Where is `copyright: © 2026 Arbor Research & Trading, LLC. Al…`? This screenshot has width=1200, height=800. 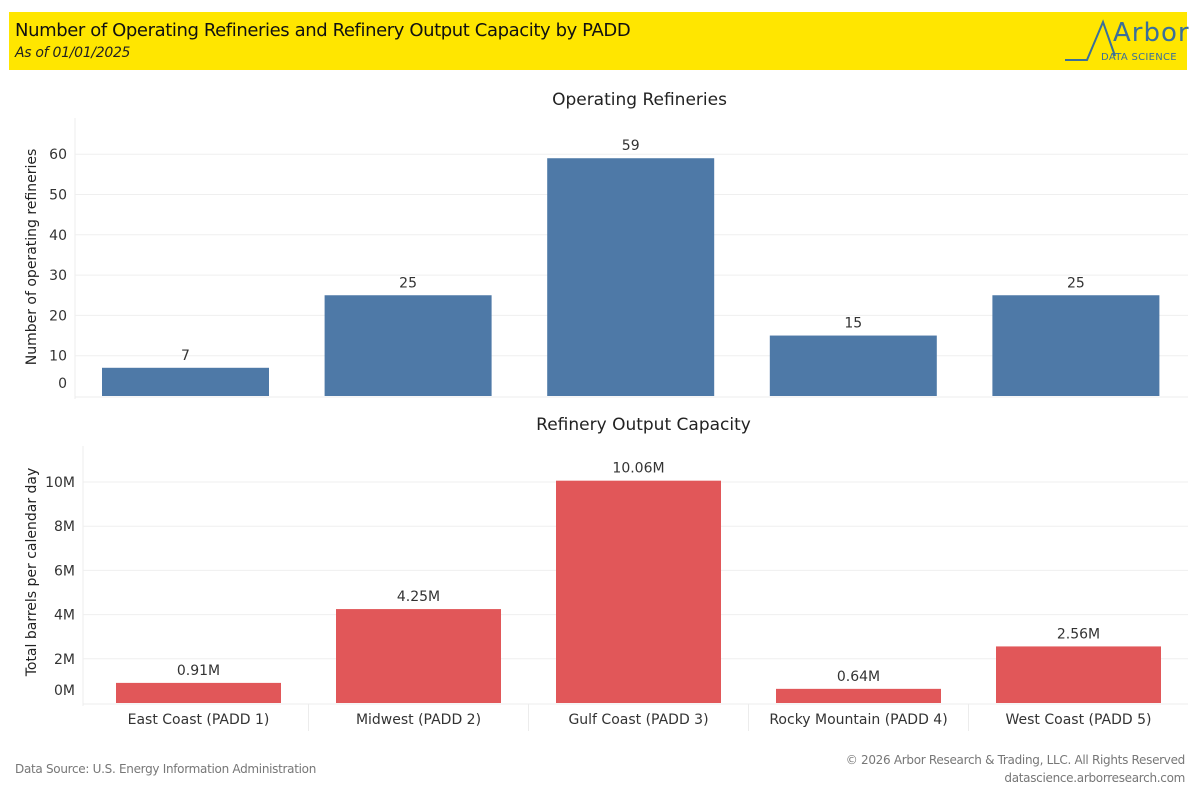
copyright: © 2026 Arbor Research & Trading, LLC. Al… is located at coordinates (1015, 760).